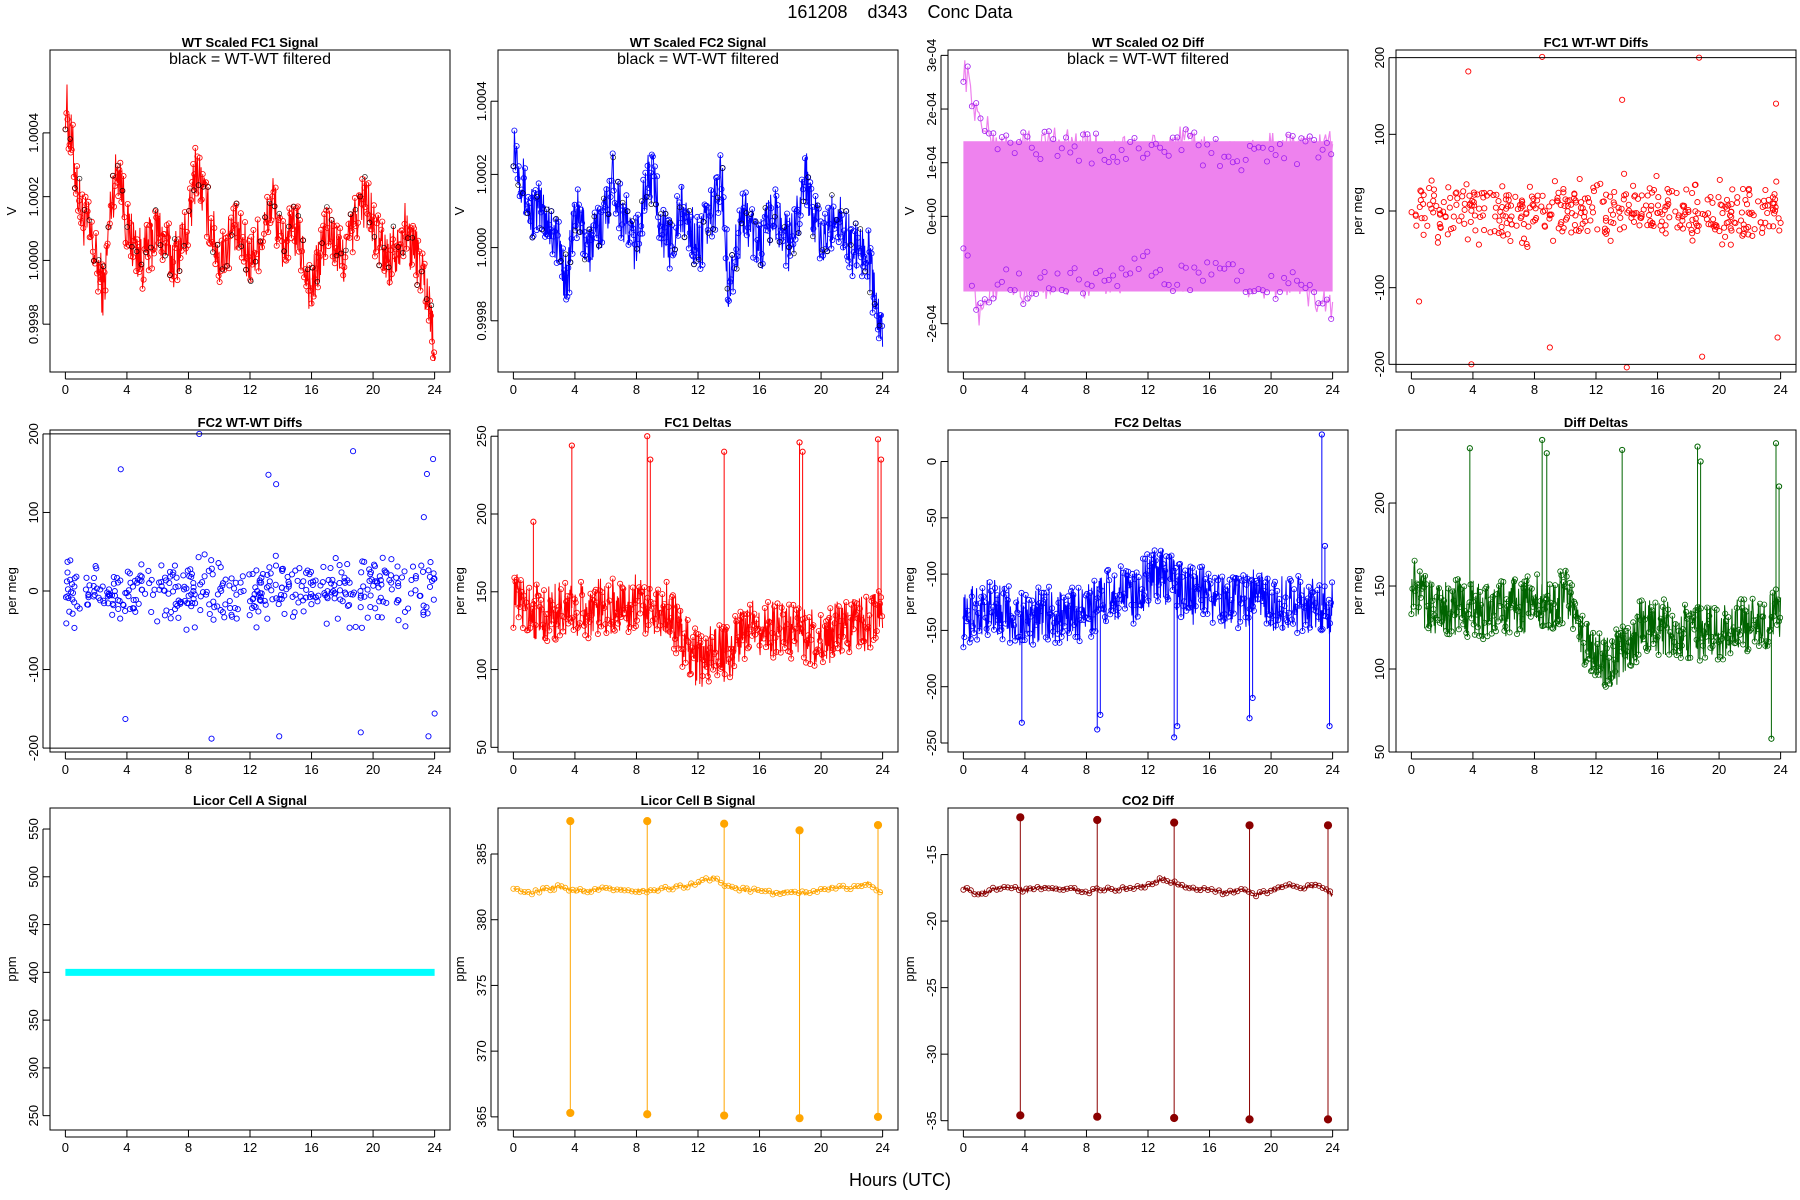 This screenshot has height=1200, width=1800. I want to click on y-axis-label: V, so click(11, 210).